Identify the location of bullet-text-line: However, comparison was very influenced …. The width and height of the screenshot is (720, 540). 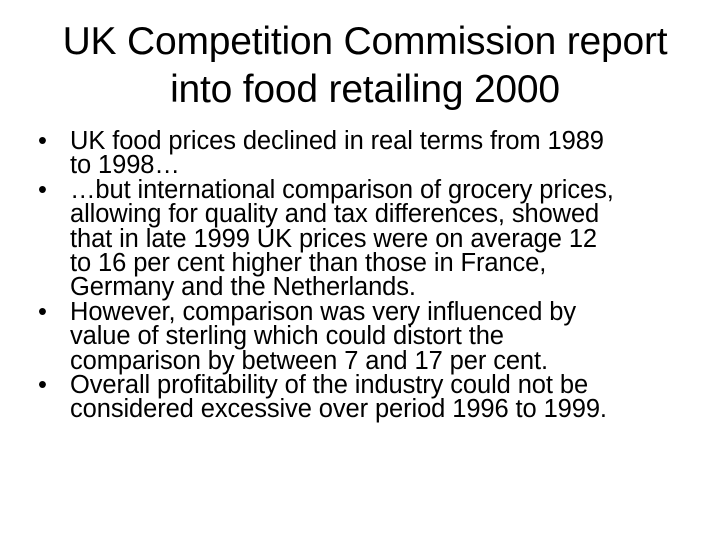
(323, 311).